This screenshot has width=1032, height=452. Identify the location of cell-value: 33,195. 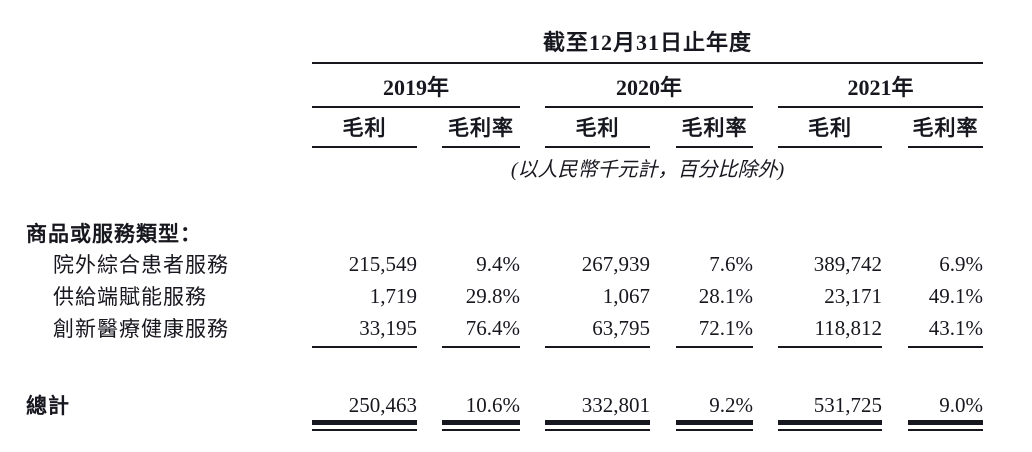
(388, 327).